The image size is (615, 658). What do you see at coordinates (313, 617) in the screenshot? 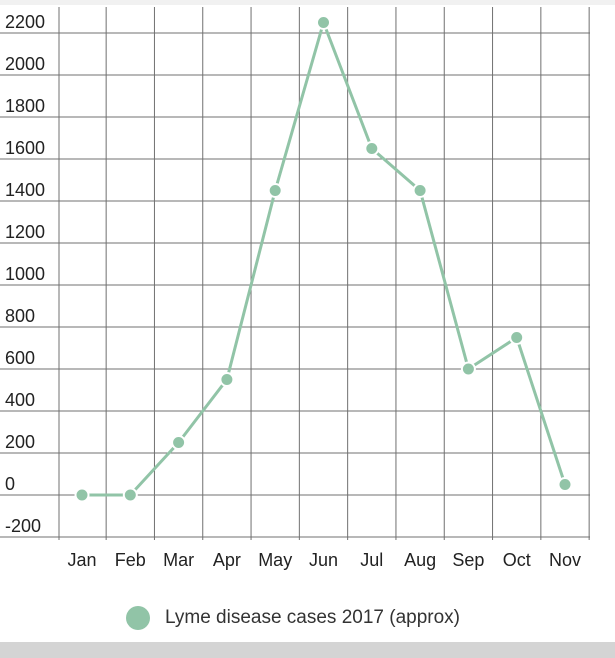
I see `legend-label: Lyme disease cases 2017 (approx)` at bounding box center [313, 617].